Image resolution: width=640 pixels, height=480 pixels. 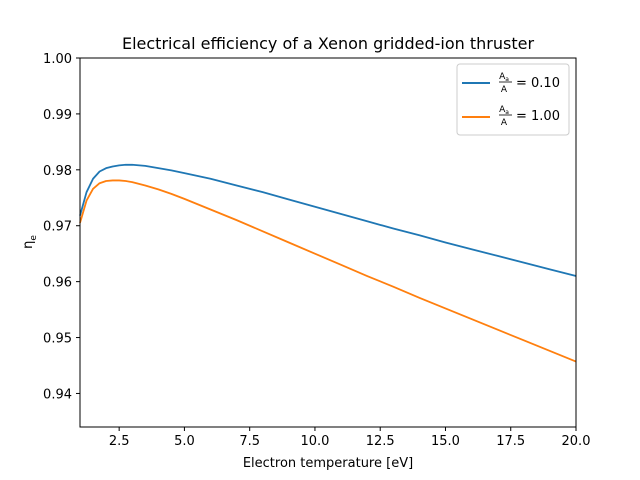 I want to click on x-axis: 2.5 5.0 7.5 10.0 12.5 15.0 17.5 20.0, so click(x=350, y=438).